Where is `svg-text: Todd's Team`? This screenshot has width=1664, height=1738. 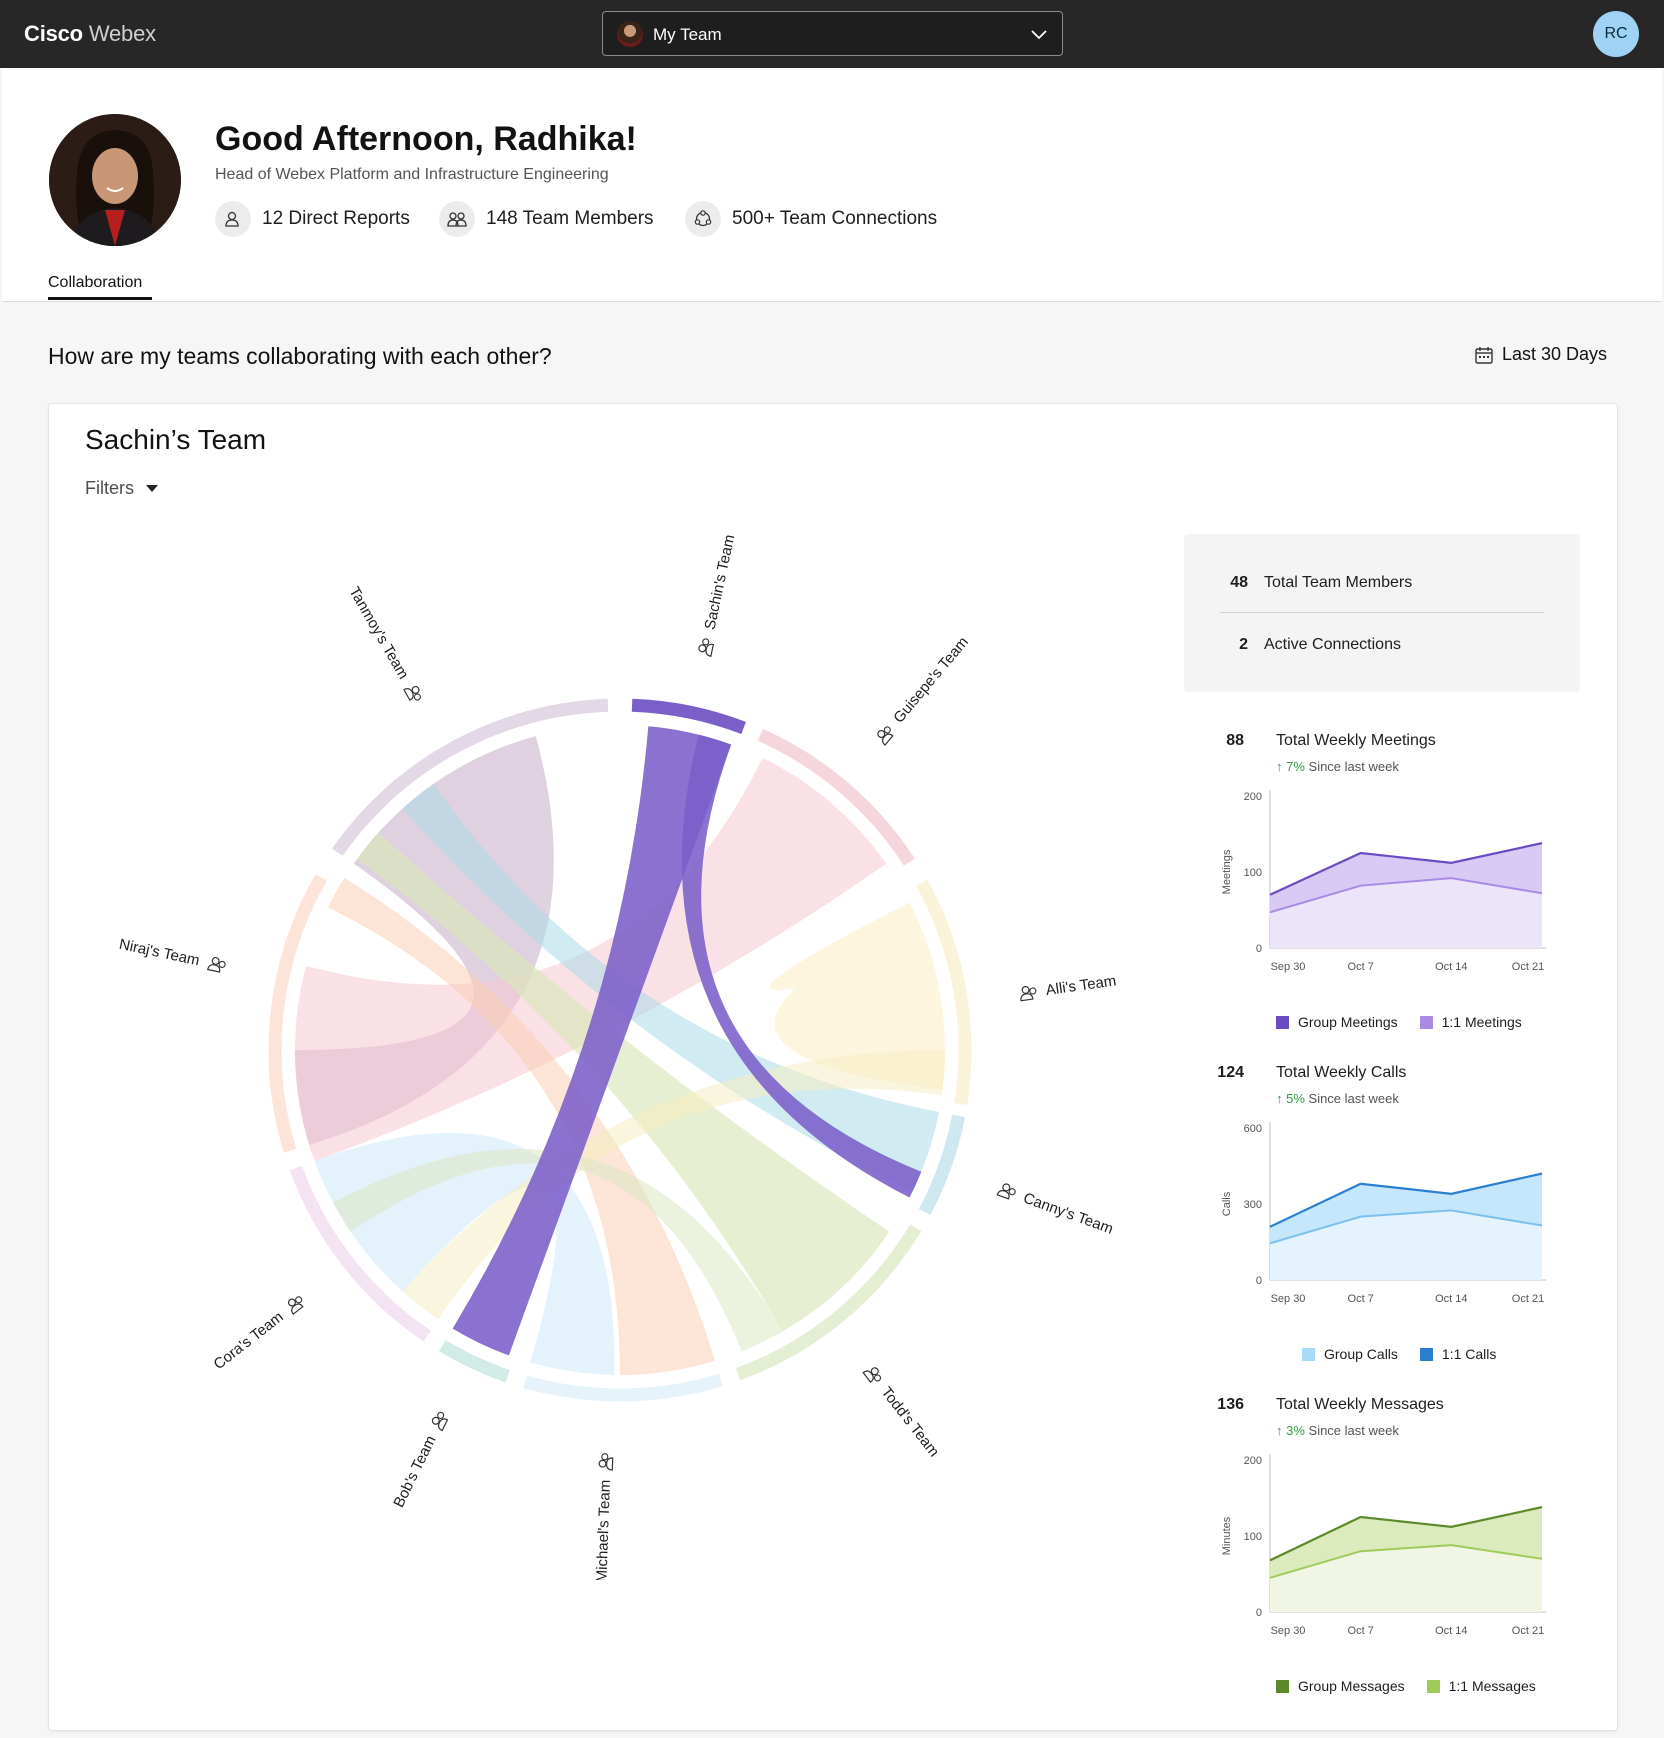 svg-text: Todd's Team is located at coordinates (910, 1422).